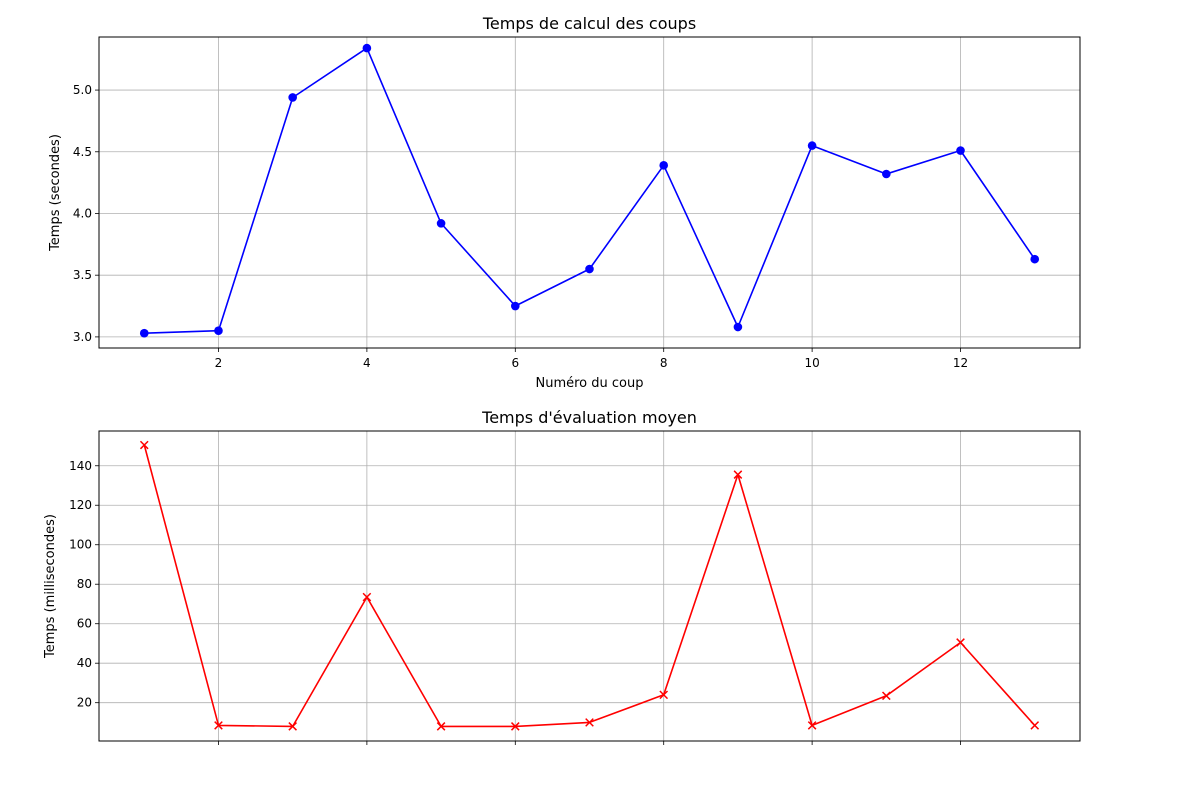 This screenshot has width=1200, height=800. What do you see at coordinates (219, 363) in the screenshot?
I see `x-tick-label: 2` at bounding box center [219, 363].